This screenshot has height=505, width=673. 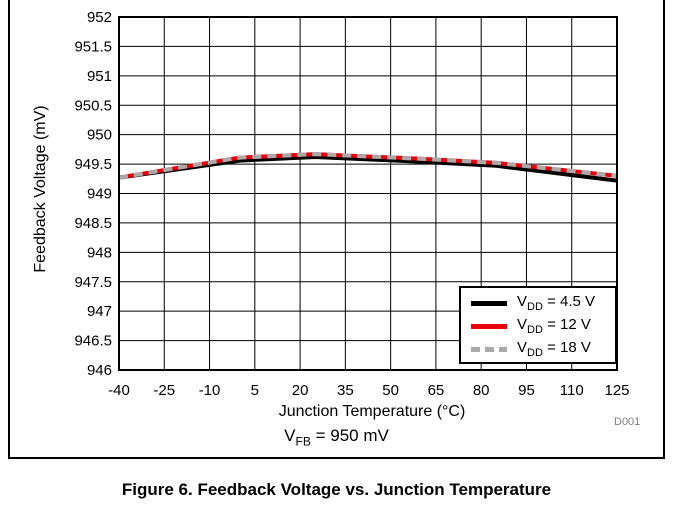 What do you see at coordinates (93, 282) in the screenshot?
I see `y-tick-label: 947.5` at bounding box center [93, 282].